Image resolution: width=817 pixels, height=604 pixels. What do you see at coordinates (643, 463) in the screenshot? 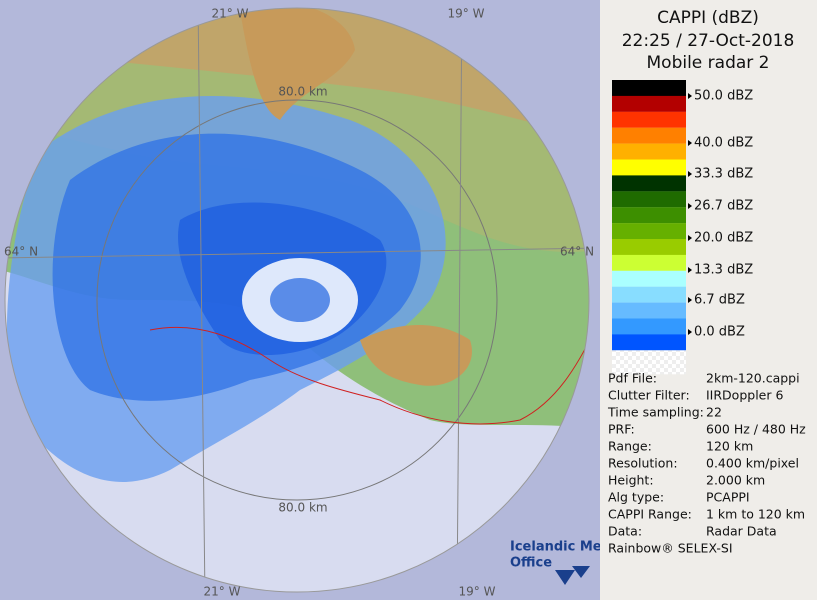
I see `info-key: Resolution:` at bounding box center [643, 463].